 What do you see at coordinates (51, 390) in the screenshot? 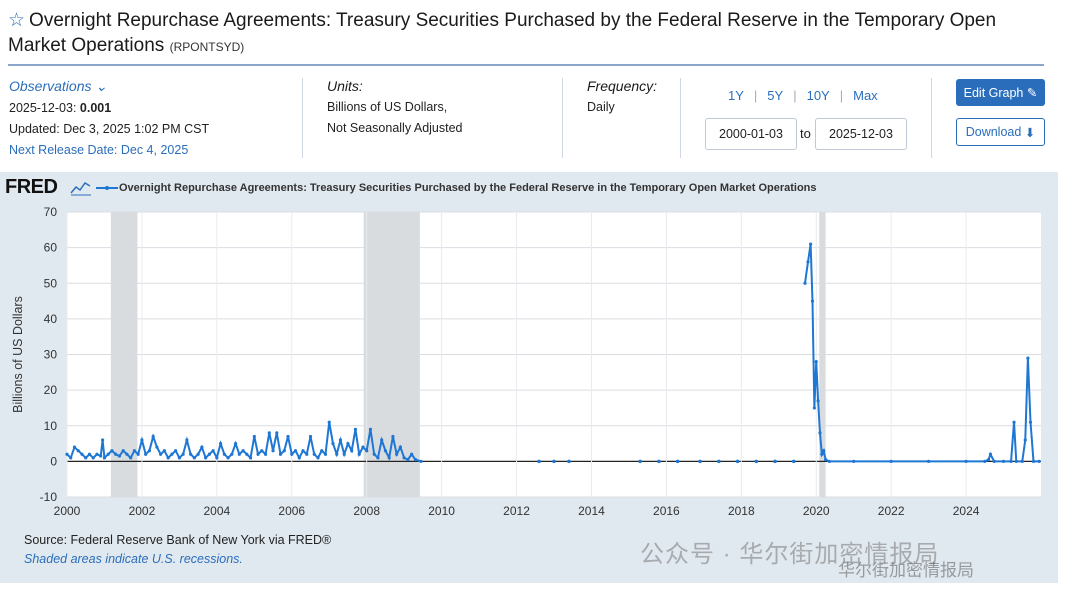
I see `y-tick-label: 20` at bounding box center [51, 390].